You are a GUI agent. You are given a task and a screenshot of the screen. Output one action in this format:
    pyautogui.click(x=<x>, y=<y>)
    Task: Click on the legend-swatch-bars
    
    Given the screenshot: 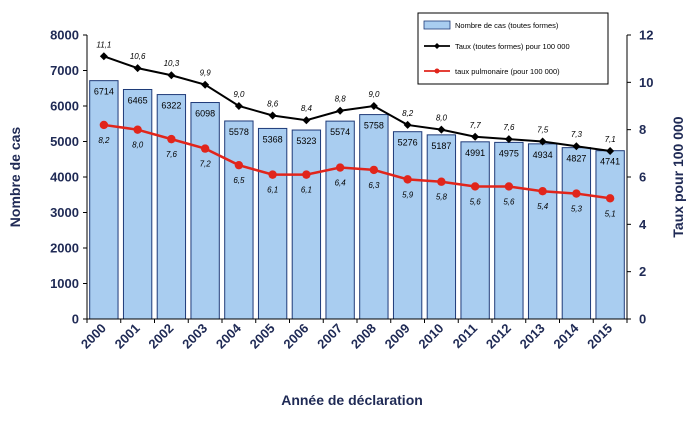 What is the action you would take?
    pyautogui.click(x=437, y=25)
    